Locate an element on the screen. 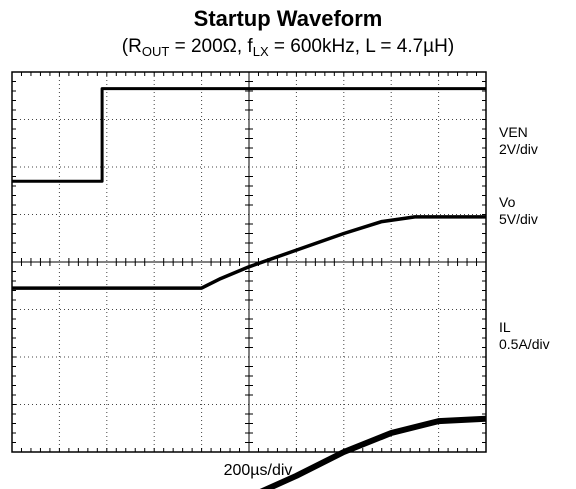 The image size is (576, 489). subtitle-r-val: = 200Ω, f is located at coordinates (211, 46).